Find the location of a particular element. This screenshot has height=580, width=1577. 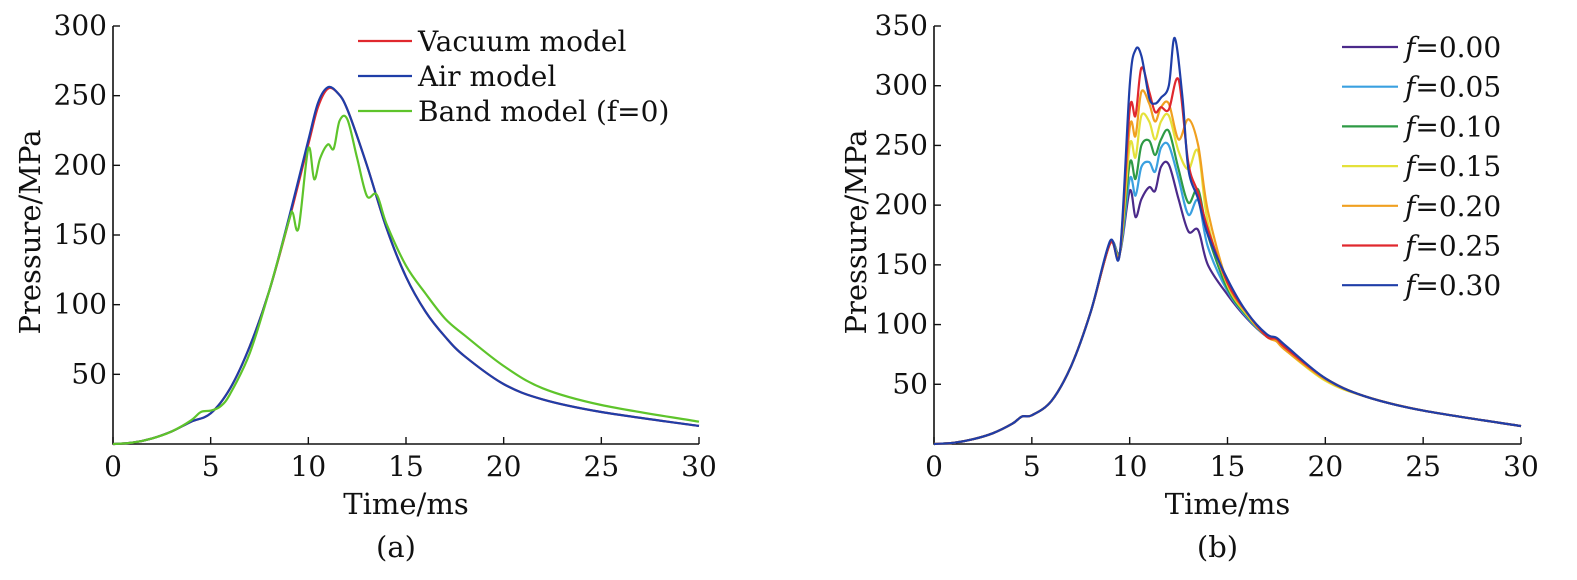

panel-b-x-tick-label: 5 is located at coordinates (1032, 466).